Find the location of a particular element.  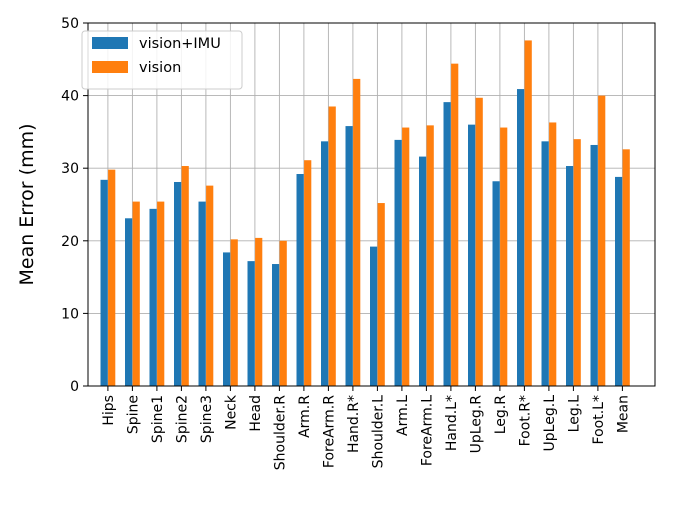

legend: vision+IMU vision is located at coordinates (162, 60).